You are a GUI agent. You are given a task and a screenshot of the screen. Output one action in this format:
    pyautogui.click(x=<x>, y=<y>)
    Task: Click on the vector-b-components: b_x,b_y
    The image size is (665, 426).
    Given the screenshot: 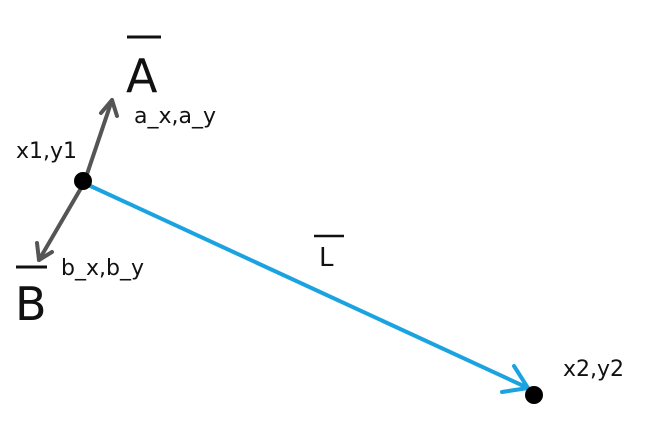 What is the action you would take?
    pyautogui.click(x=102, y=268)
    